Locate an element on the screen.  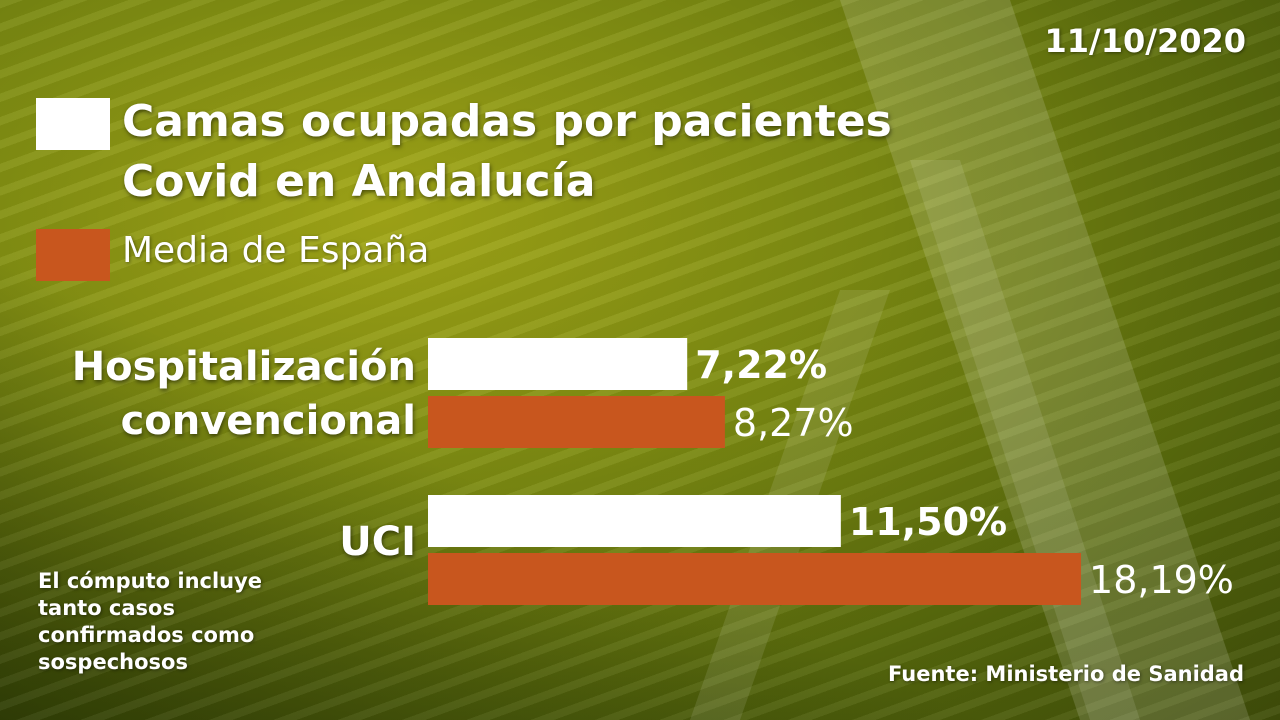
value-label-uci-espana: 18,19% is located at coordinates (1161, 580).